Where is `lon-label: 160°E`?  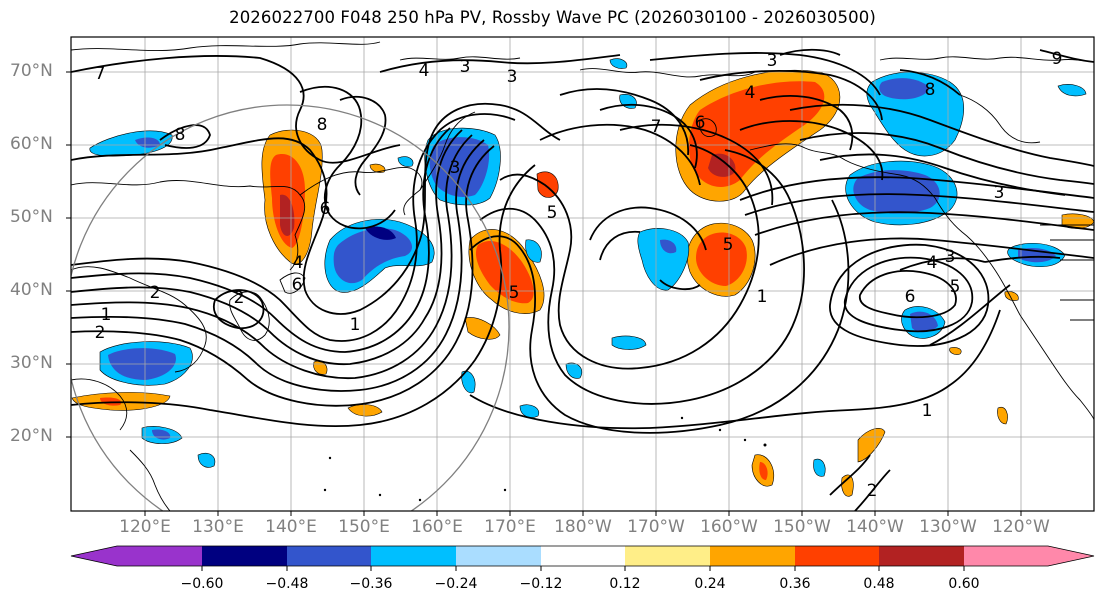 lon-label: 160°E is located at coordinates (437, 527).